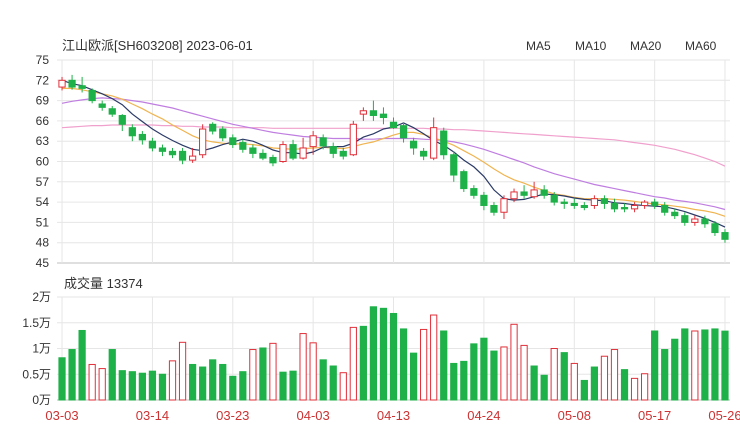 This screenshot has width=740, height=440. I want to click on date-tick-label: 04-13, so click(393, 415).